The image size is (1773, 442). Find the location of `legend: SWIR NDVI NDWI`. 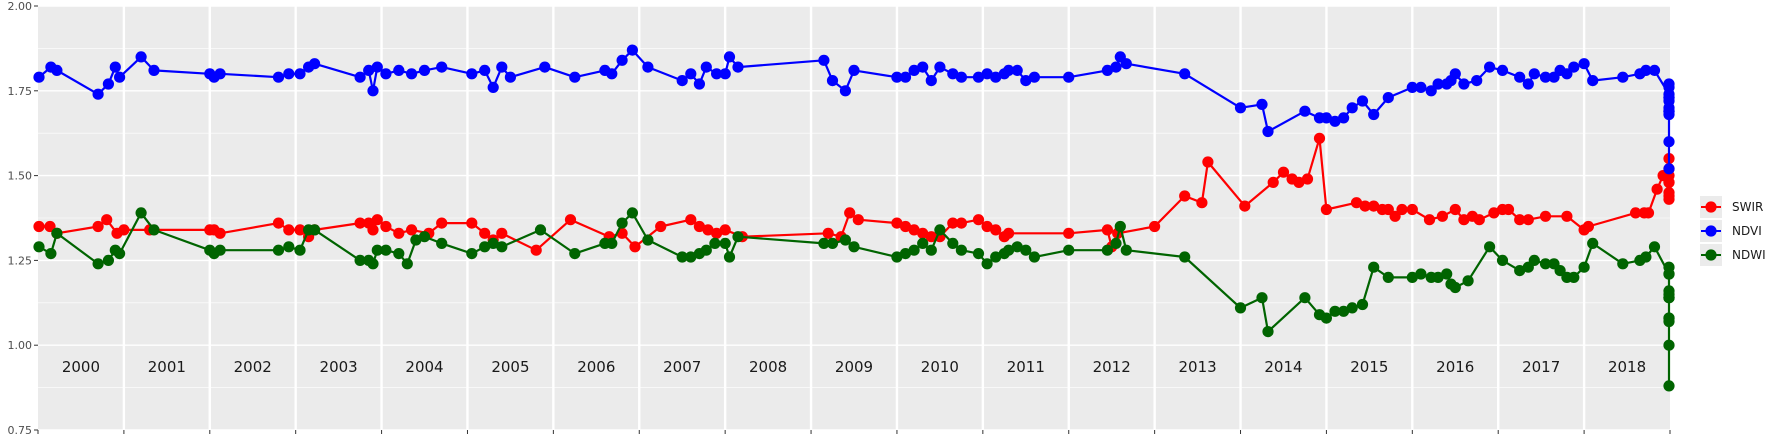

legend: SWIR NDVI NDWI is located at coordinates (1733, 231).